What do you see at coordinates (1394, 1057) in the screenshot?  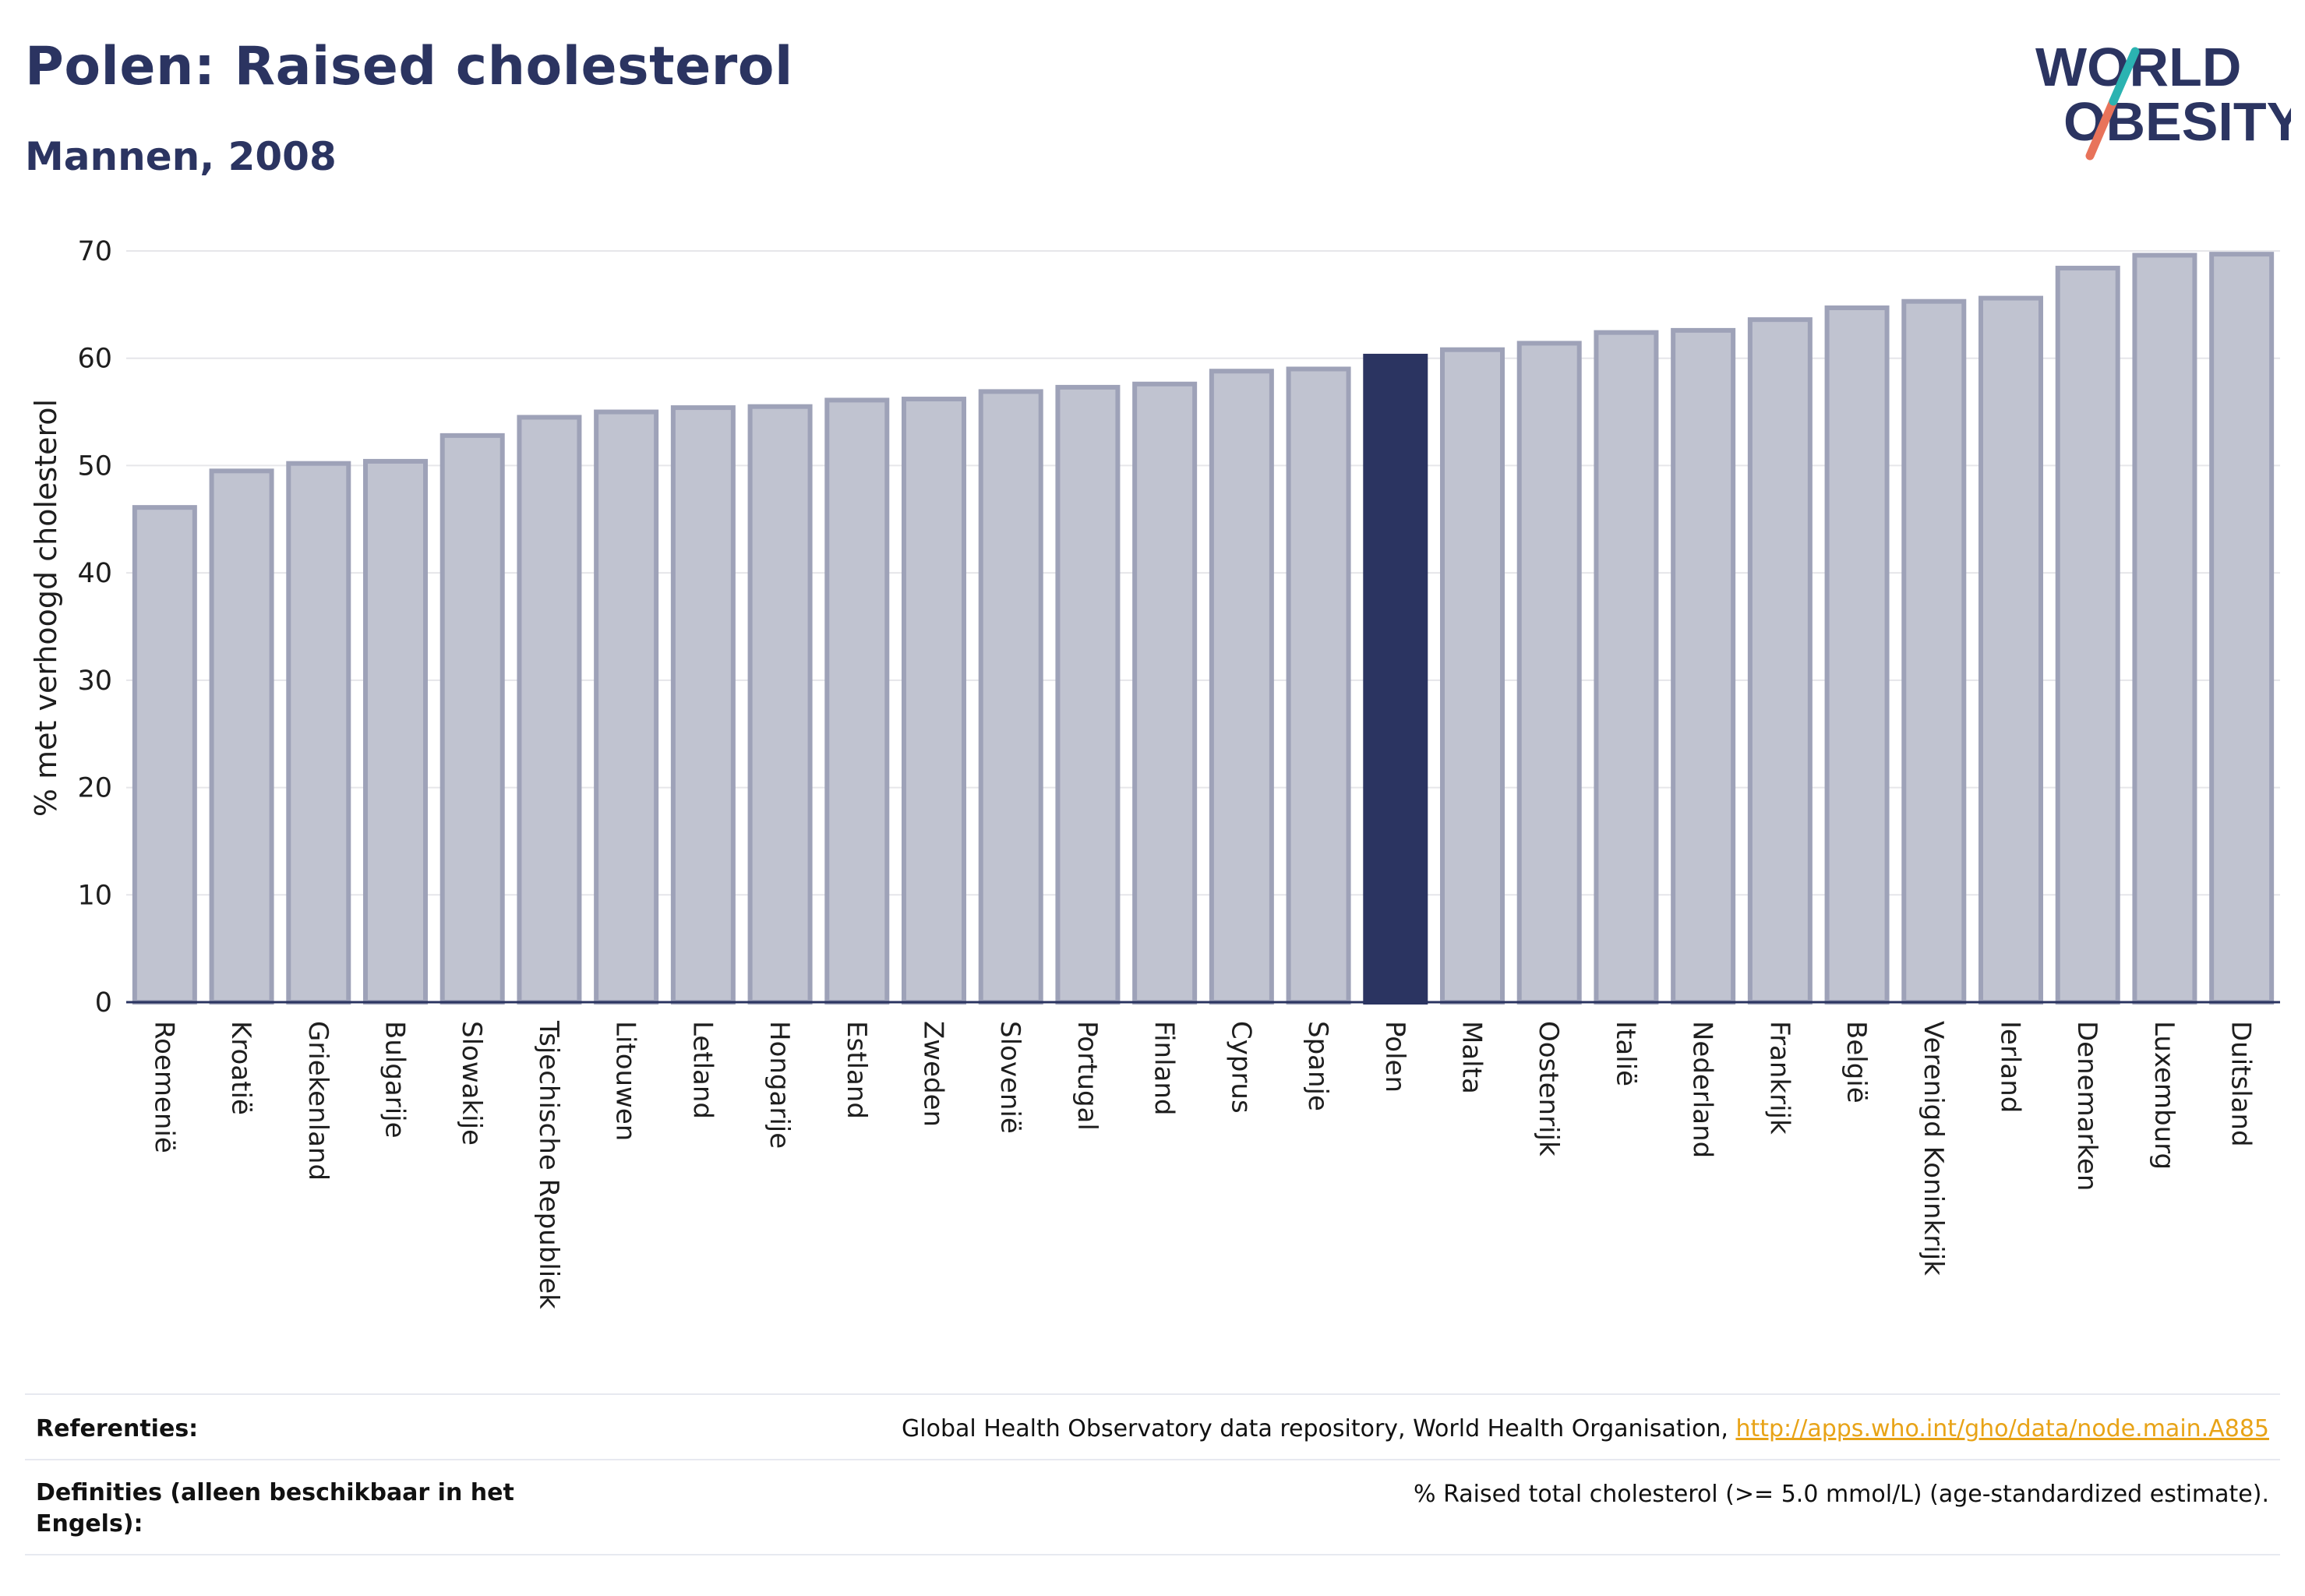 I see `x-tick-label: Polen` at bounding box center [1394, 1057].